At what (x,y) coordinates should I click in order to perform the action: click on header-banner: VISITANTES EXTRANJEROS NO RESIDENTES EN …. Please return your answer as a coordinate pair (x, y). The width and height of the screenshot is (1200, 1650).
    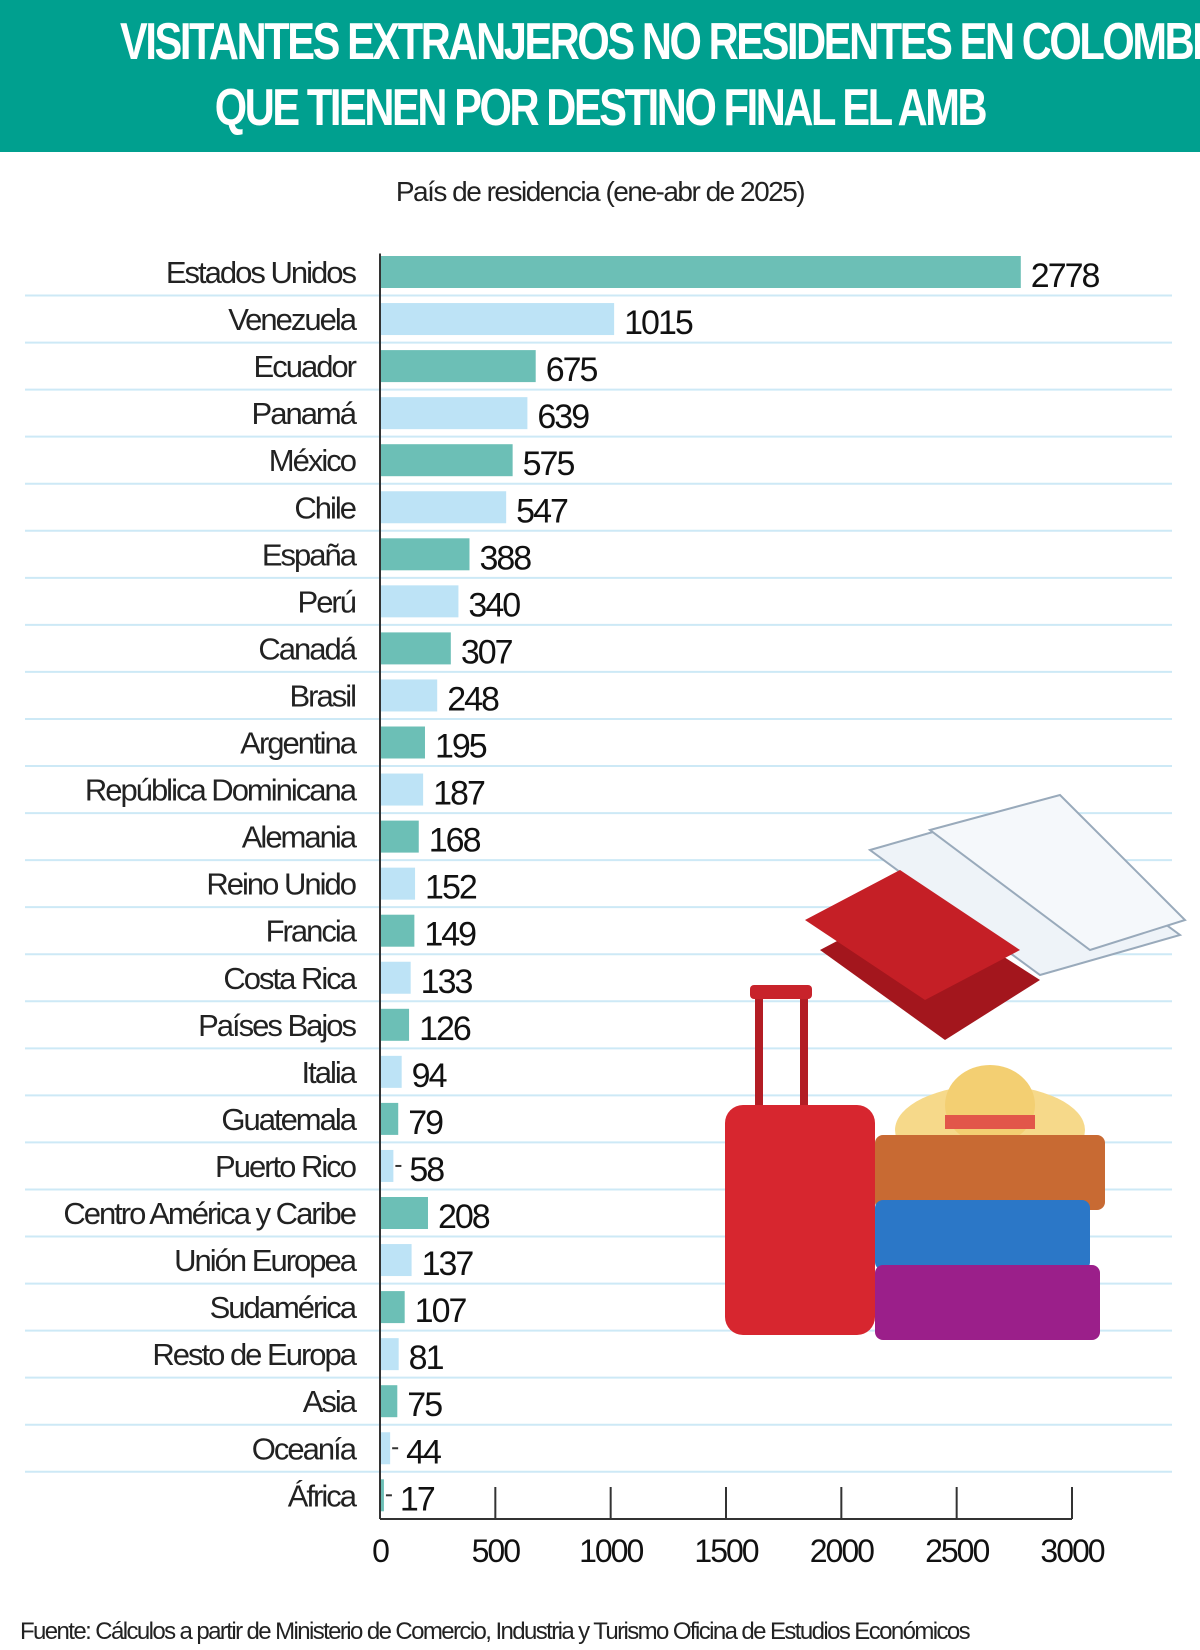
    Looking at the image, I should click on (600, 76).